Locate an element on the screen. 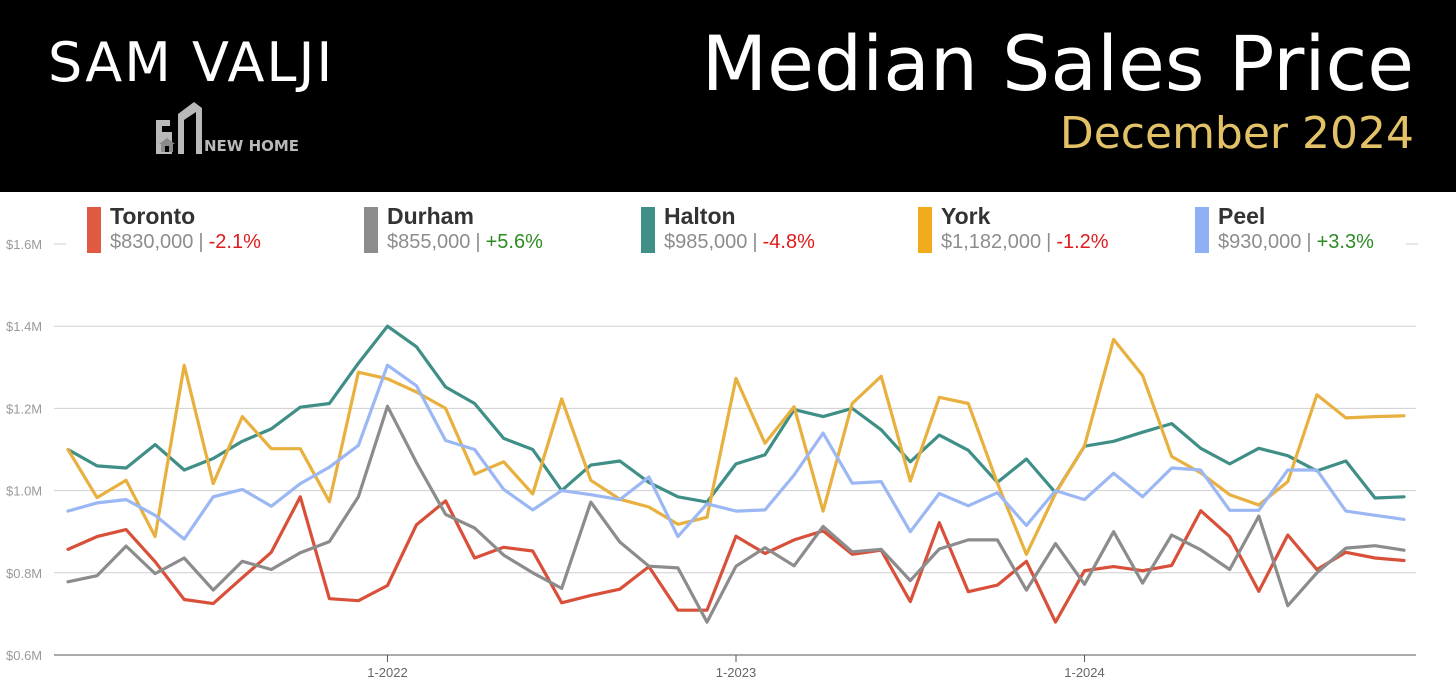 The height and width of the screenshot is (687, 1456). legend-stat-durham: $855,000 | +5.6% is located at coordinates (465, 242).